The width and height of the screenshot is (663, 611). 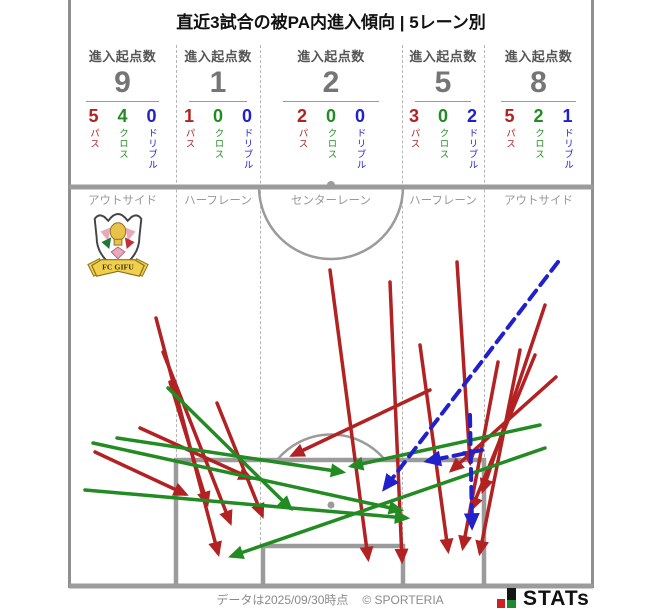 What do you see at coordinates (282, 600) in the screenshot?
I see `data-note: データは2025/09/30時点` at bounding box center [282, 600].